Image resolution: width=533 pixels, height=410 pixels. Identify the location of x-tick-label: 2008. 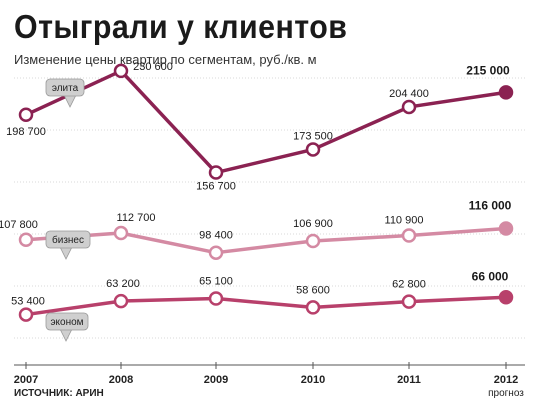
(121, 380).